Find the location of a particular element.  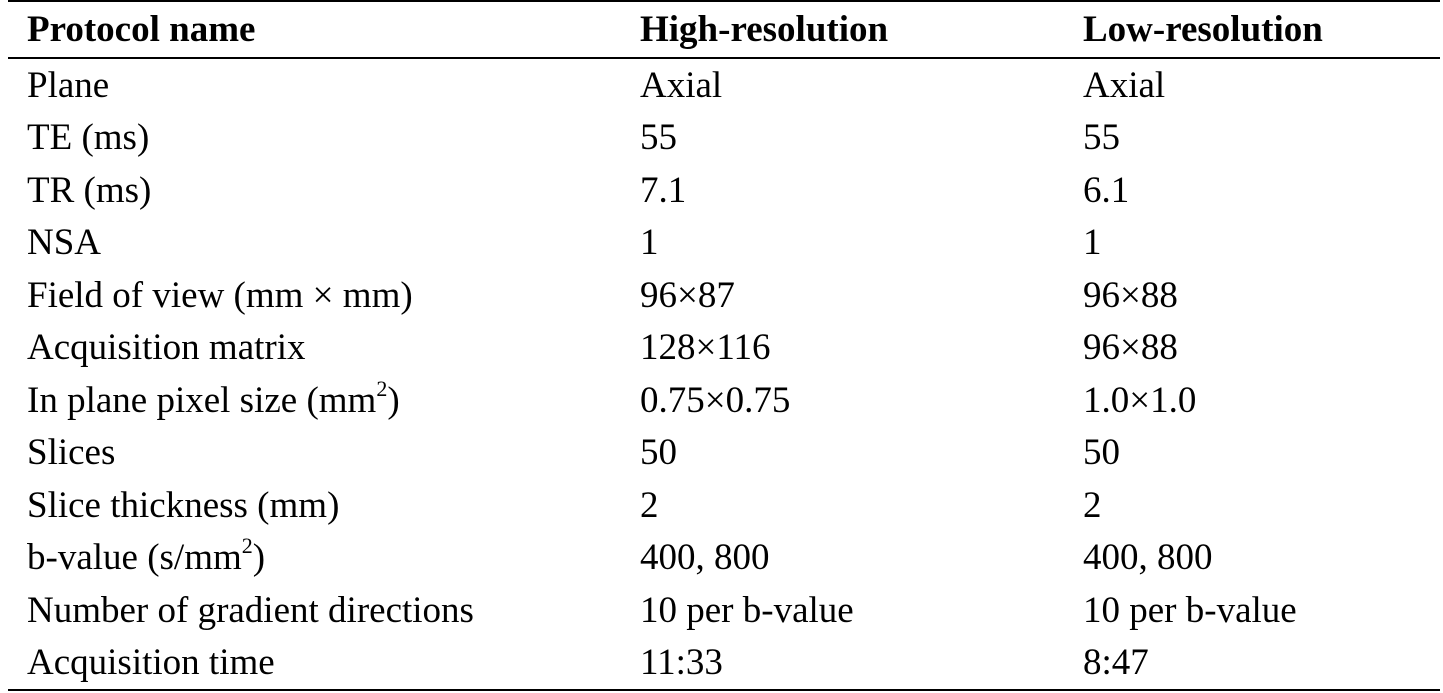

value-cell: 128×116 is located at coordinates (705, 348).